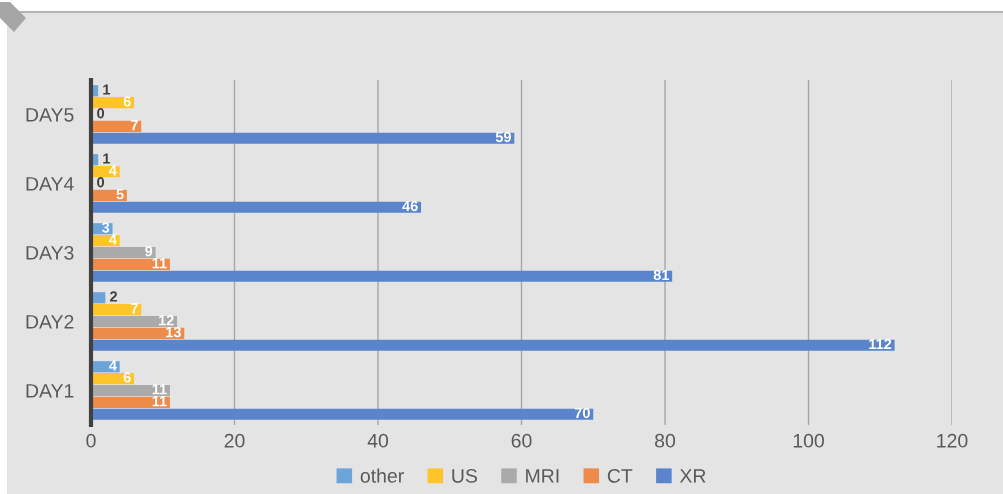 The width and height of the screenshot is (1003, 494). I want to click on x-tick-label: 40, so click(378, 440).